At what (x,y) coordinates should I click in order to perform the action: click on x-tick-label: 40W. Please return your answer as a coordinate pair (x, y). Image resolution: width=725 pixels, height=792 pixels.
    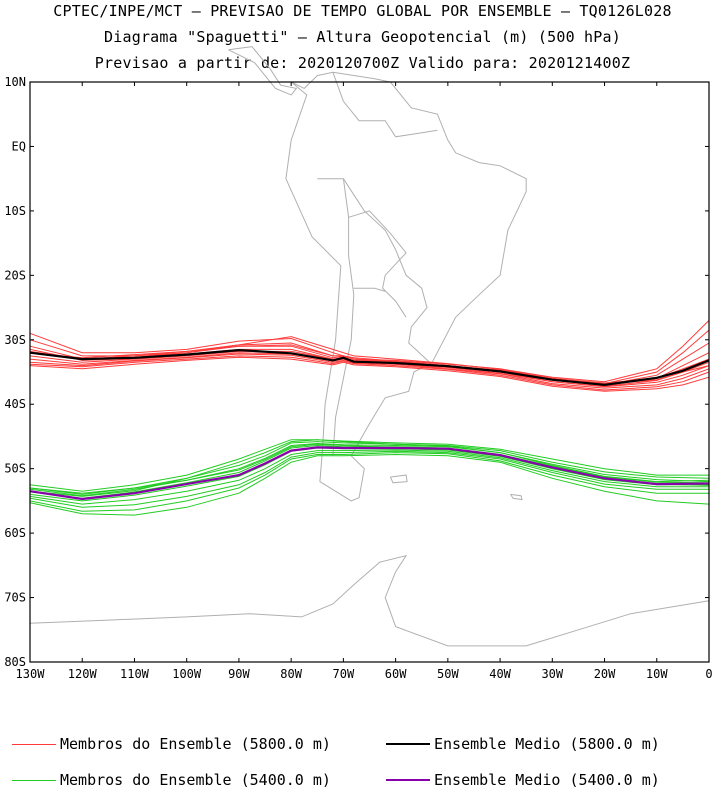
    Looking at the image, I should click on (500, 674).